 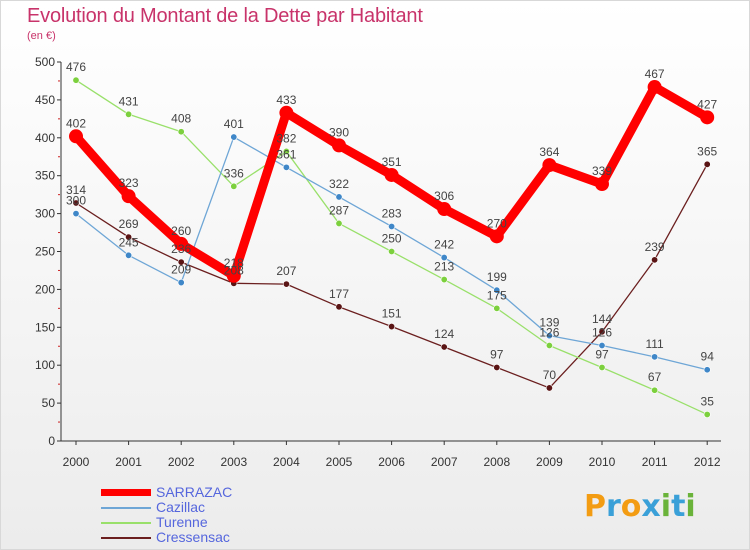 What do you see at coordinates (231, 537) in the screenshot?
I see `legend-item-cressensac: Cressensac` at bounding box center [231, 537].